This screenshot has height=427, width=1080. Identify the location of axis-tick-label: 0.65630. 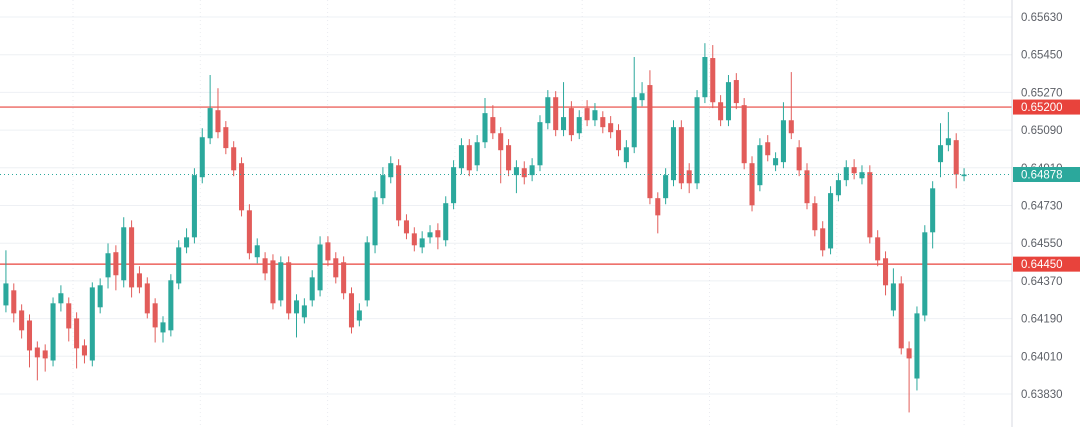
(1042, 18).